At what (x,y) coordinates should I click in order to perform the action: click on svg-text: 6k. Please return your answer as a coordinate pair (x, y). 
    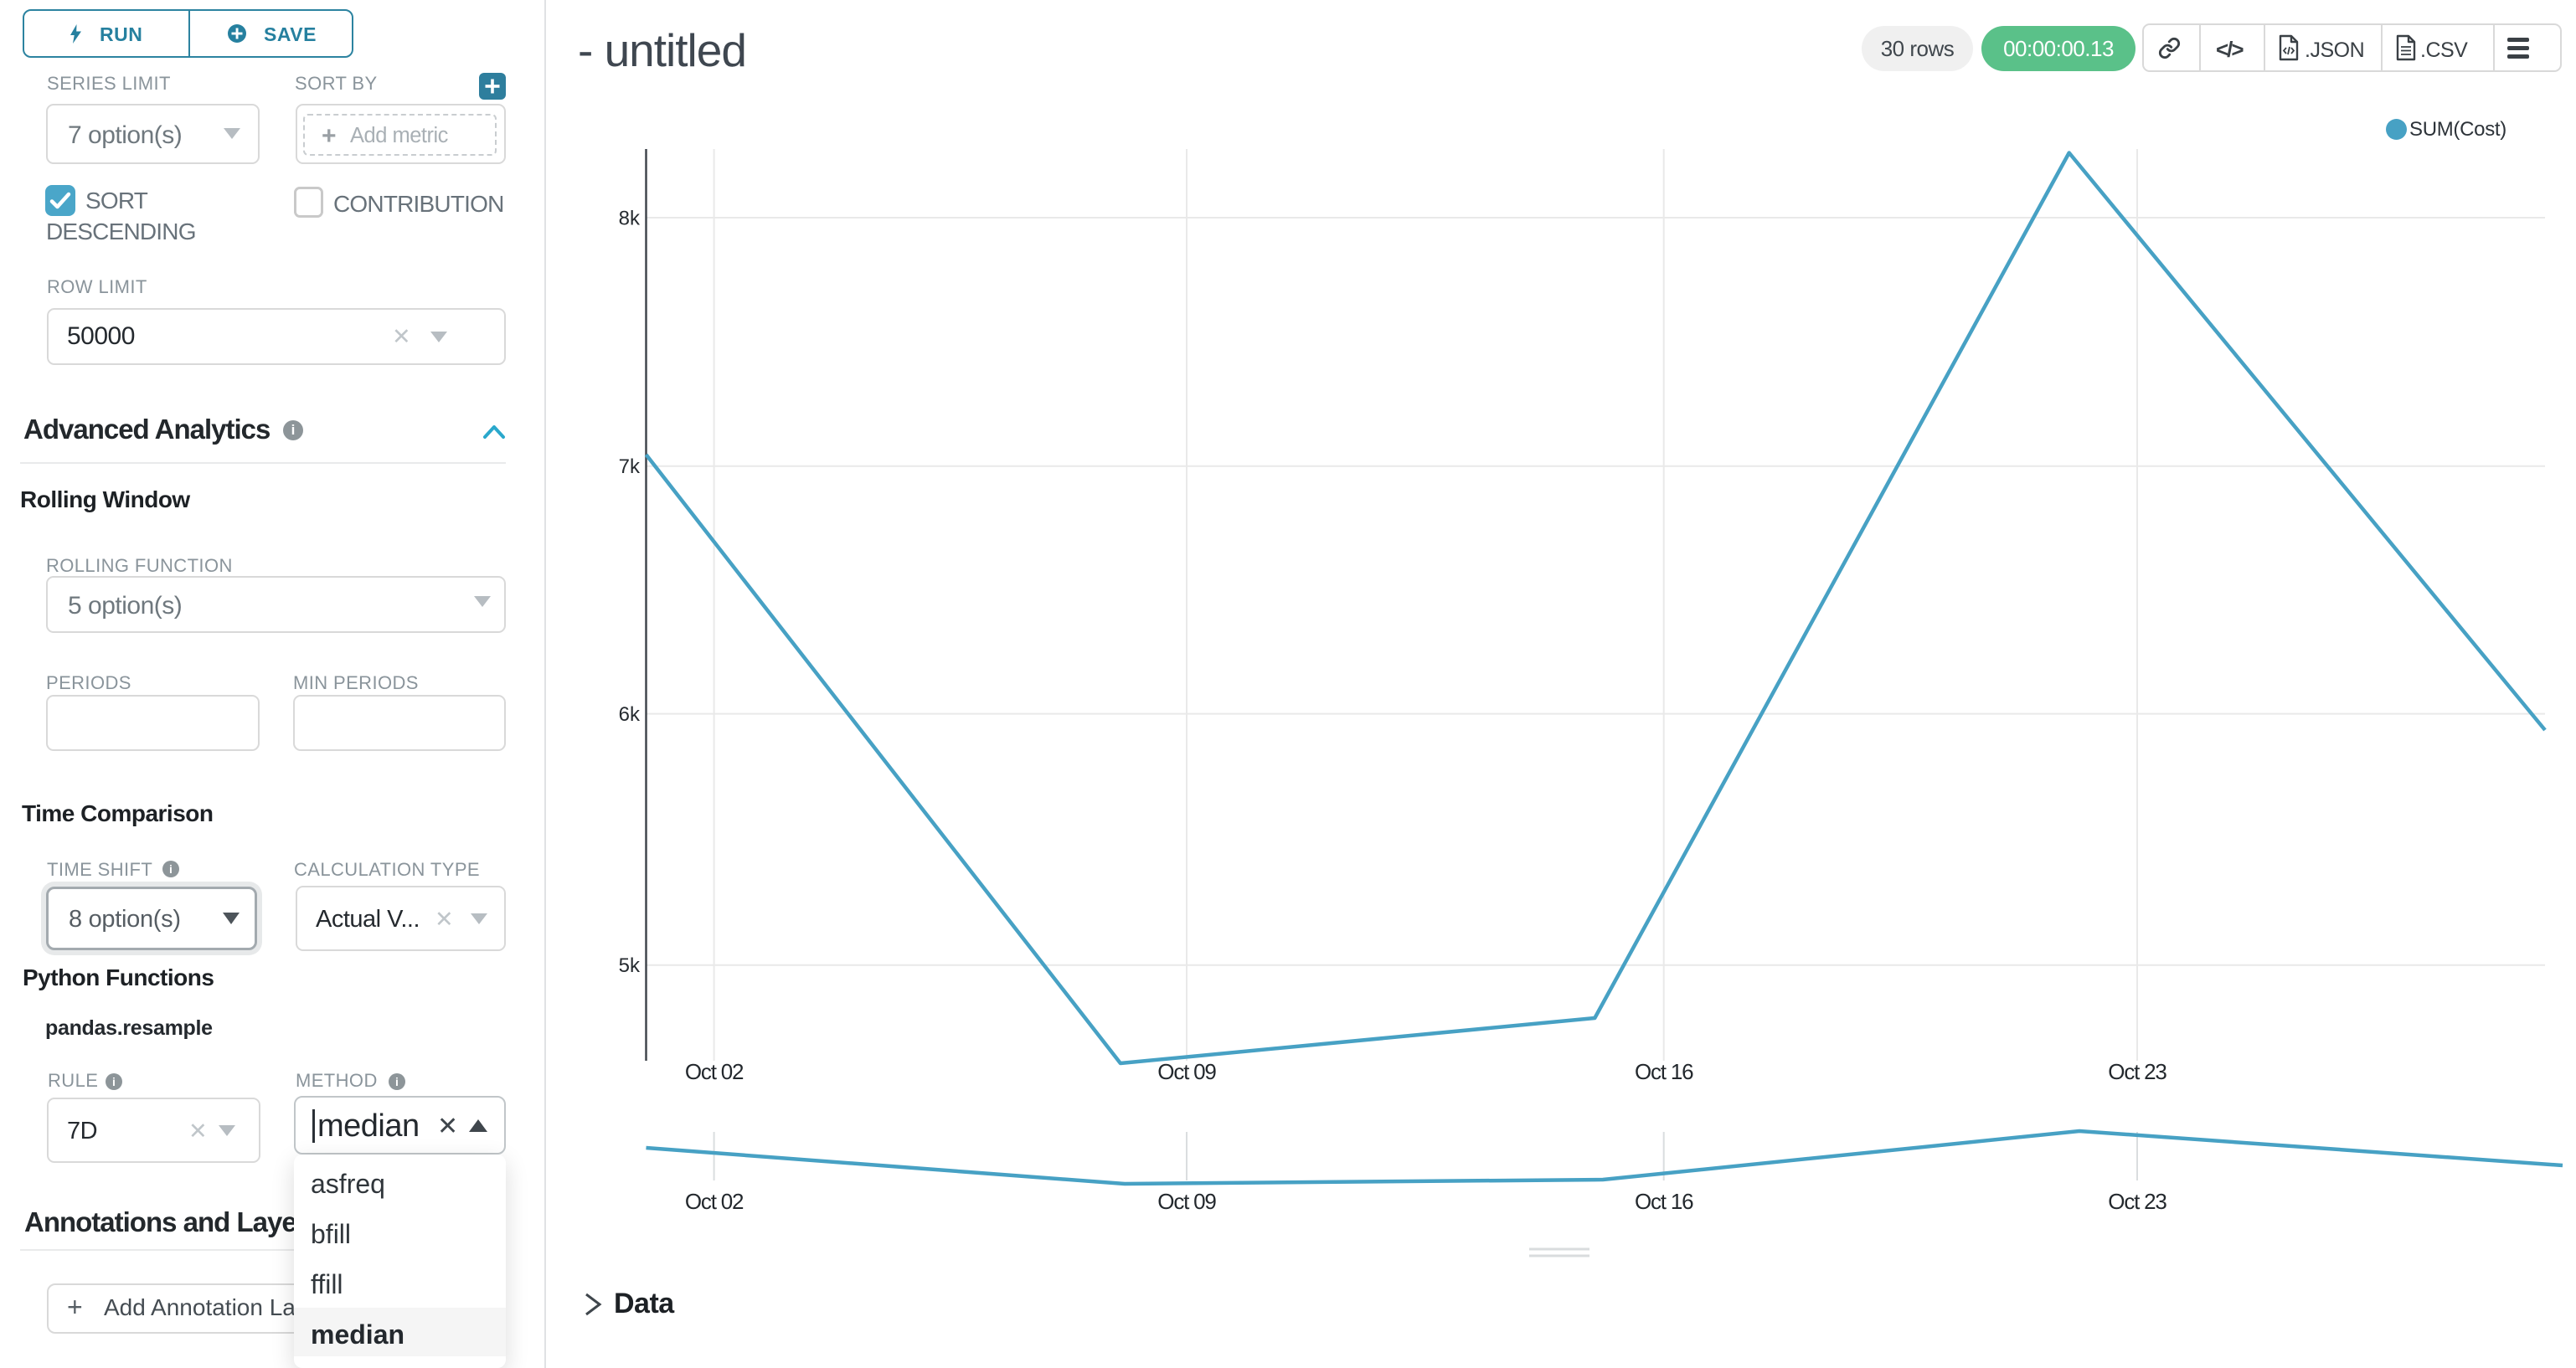
    Looking at the image, I should click on (630, 714).